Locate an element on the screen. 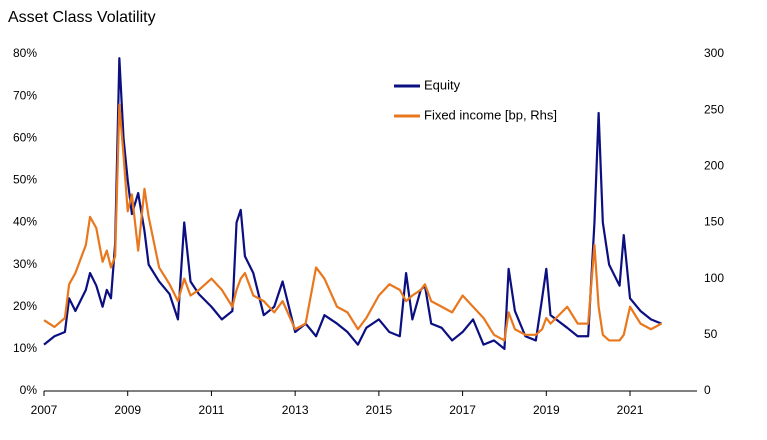 This screenshot has width=767, height=440. y2-tick-label: 100 is located at coordinates (714, 278).